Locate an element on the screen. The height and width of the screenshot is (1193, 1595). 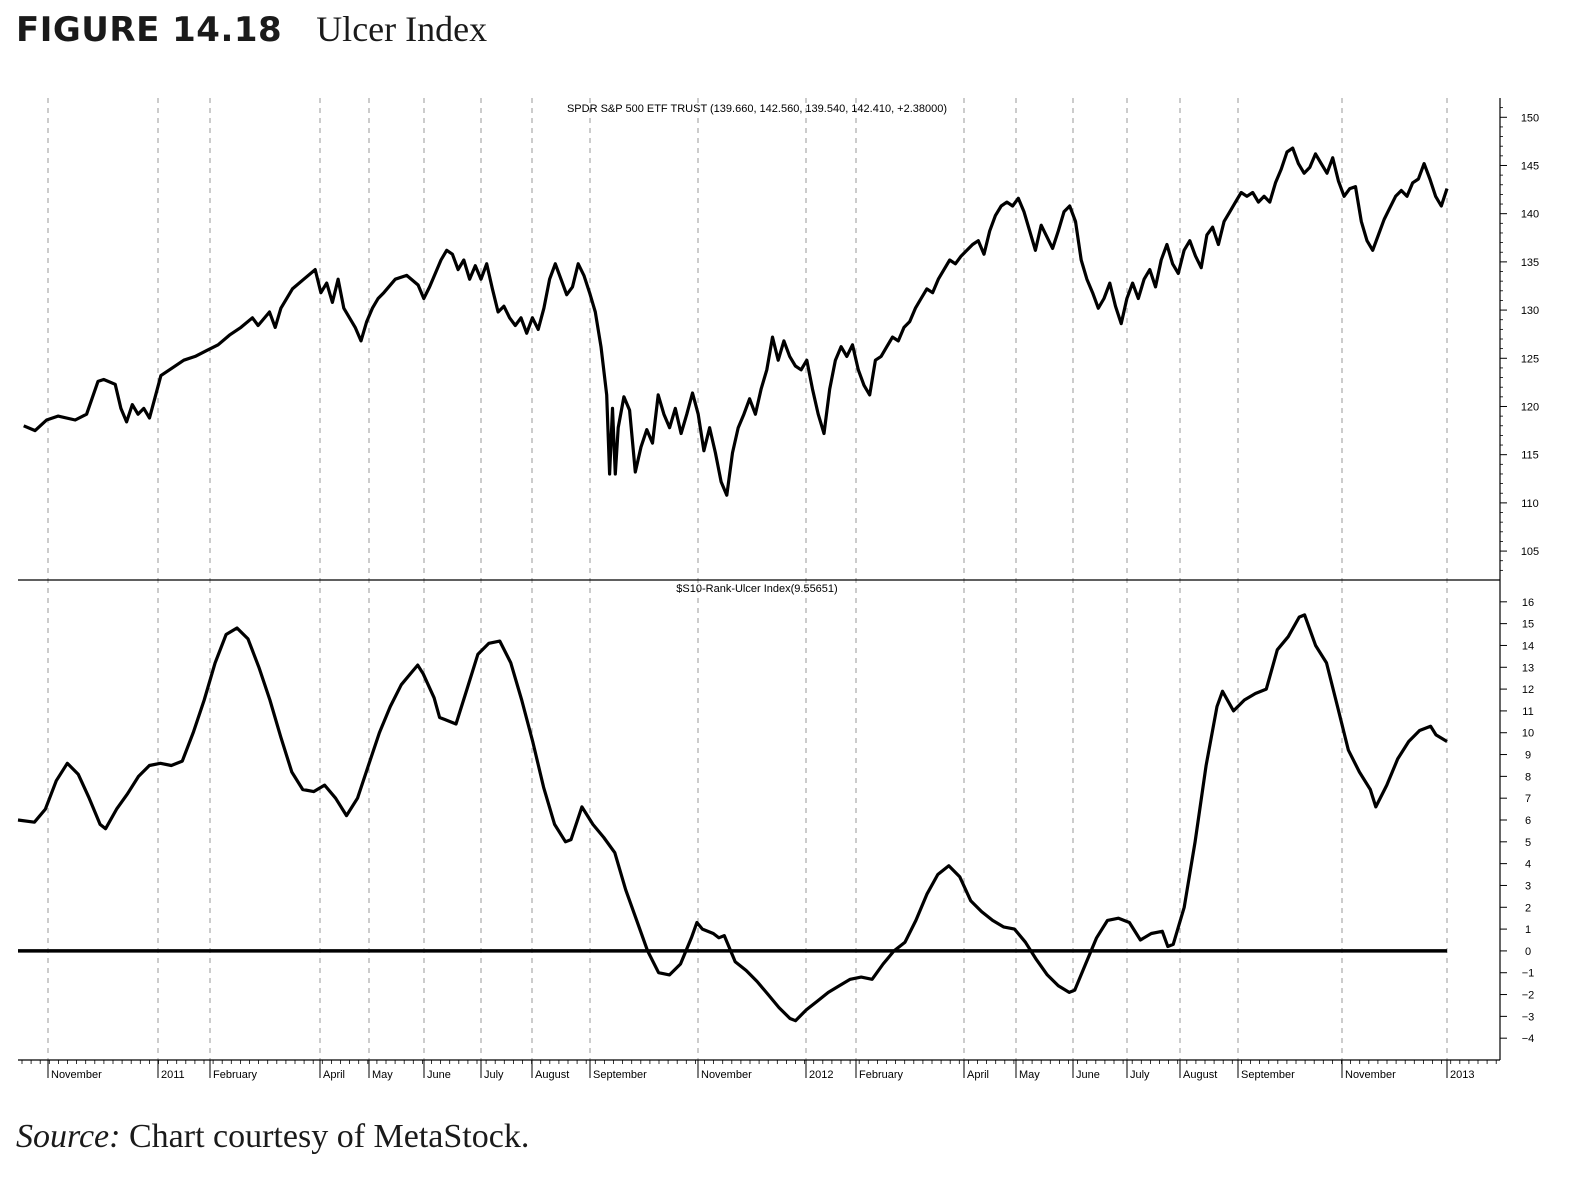
y-tick-label: −4 is located at coordinates (1528, 1039).